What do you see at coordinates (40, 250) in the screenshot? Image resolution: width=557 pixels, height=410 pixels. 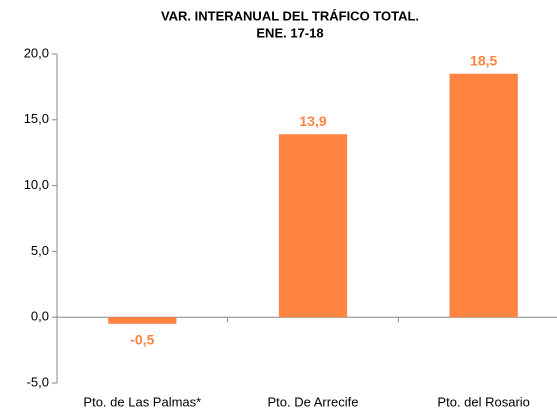 I see `y-tick-label: 5,0` at bounding box center [40, 250].